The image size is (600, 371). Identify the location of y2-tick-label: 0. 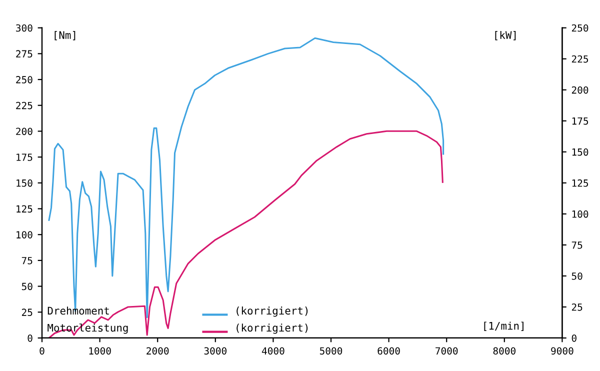
(574, 338).